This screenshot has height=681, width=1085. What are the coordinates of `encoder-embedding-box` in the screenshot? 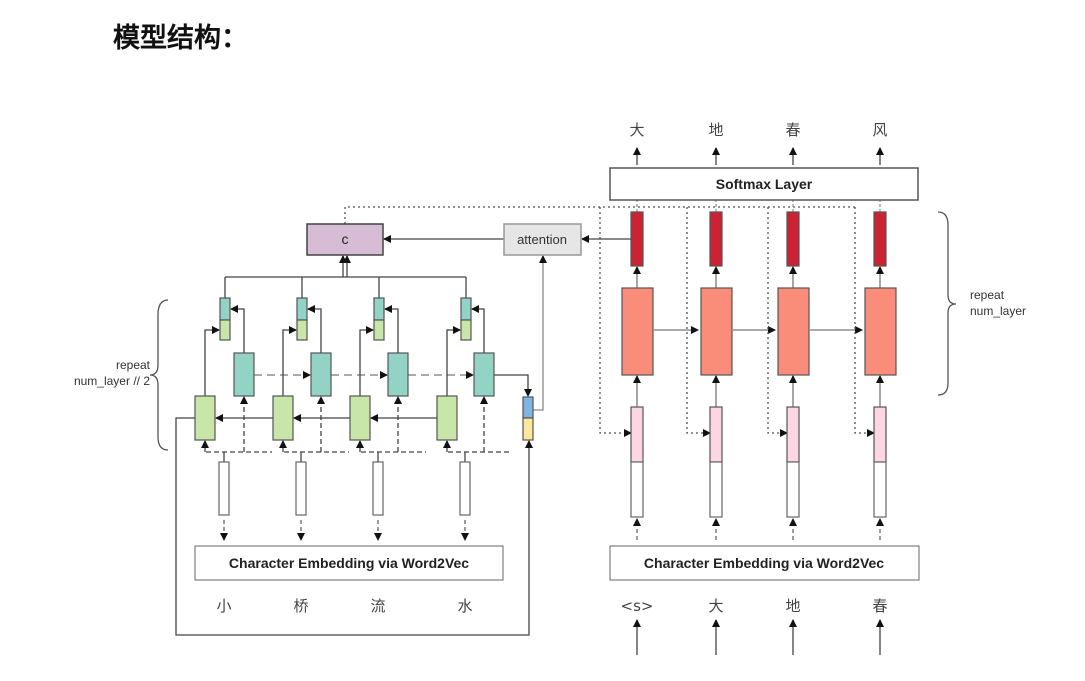 It's located at (349, 563).